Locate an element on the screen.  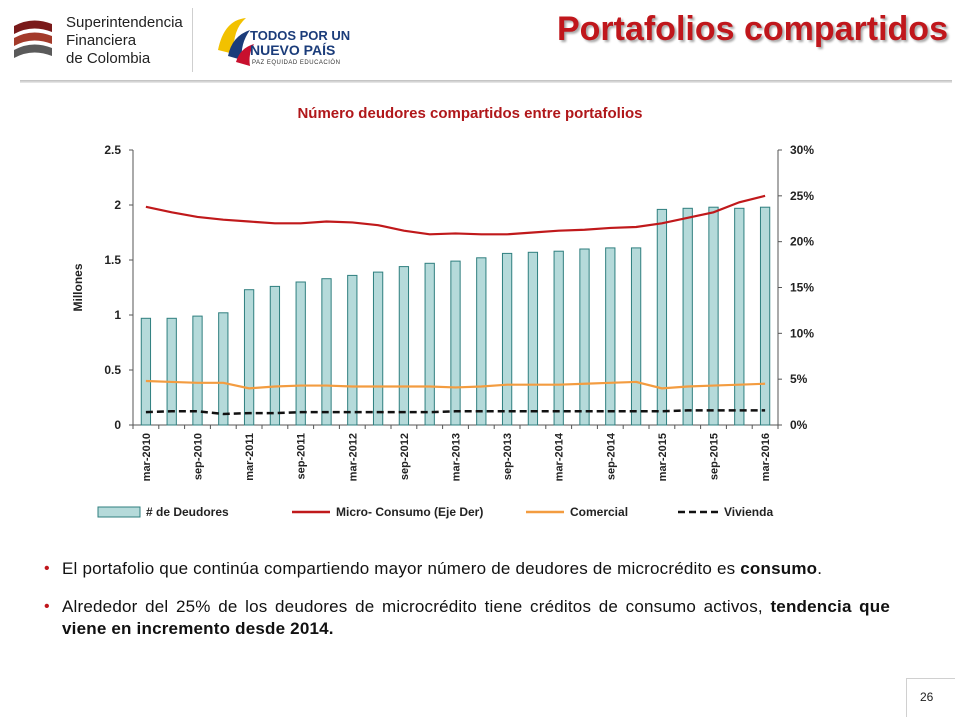
y-tick-label-left: 1.5 is located at coordinates (112, 260).